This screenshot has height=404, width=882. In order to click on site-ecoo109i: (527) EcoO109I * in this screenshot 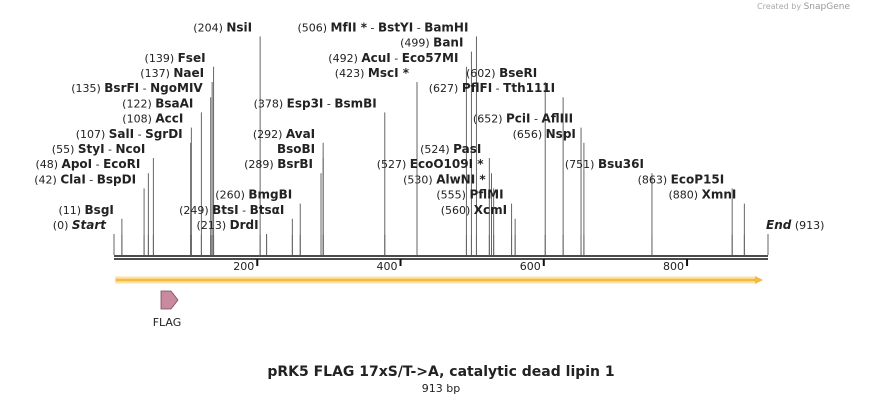, I will do `click(431, 164)`.